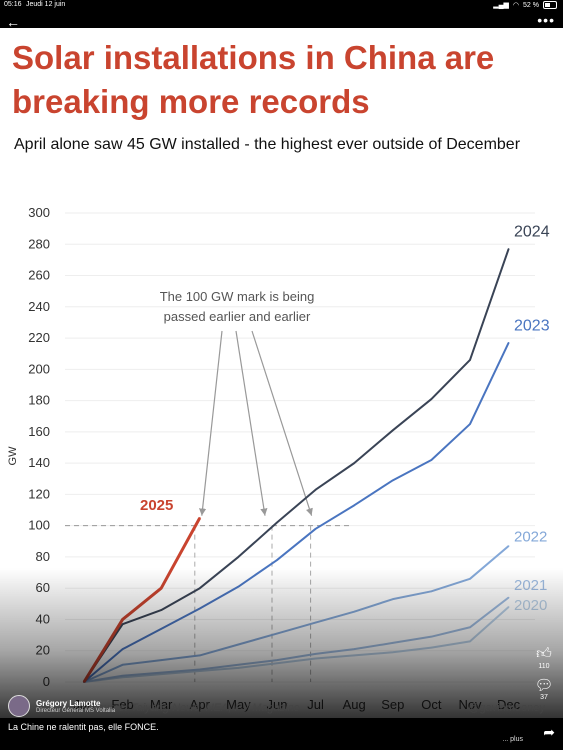 This screenshot has width=563, height=750. What do you see at coordinates (19, 706) in the screenshot?
I see `avatar` at bounding box center [19, 706].